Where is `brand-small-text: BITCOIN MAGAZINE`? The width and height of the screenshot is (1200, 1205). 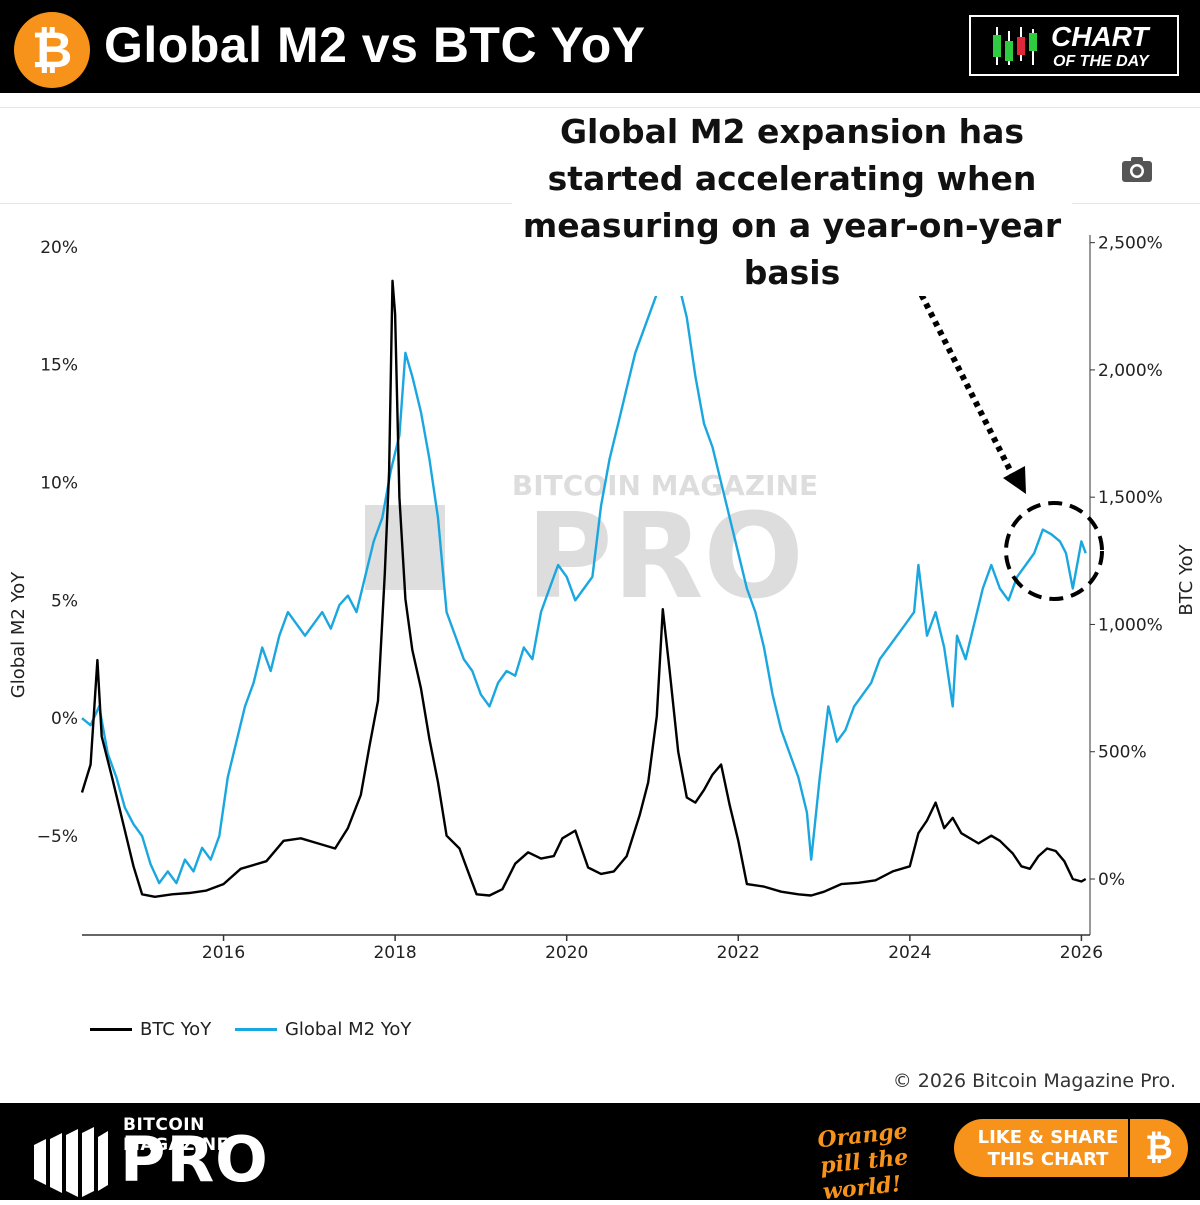
brand-small-text: BITCOIN MAGAZINE is located at coordinates (176, 1135).